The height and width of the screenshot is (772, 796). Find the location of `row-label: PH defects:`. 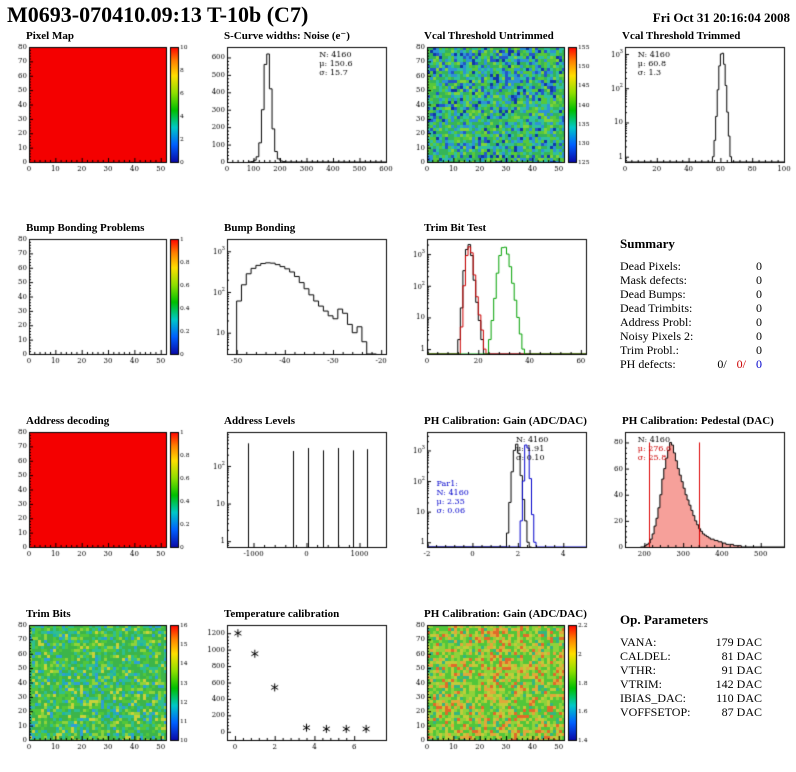

row-label: PH defects: is located at coordinates (648, 364).